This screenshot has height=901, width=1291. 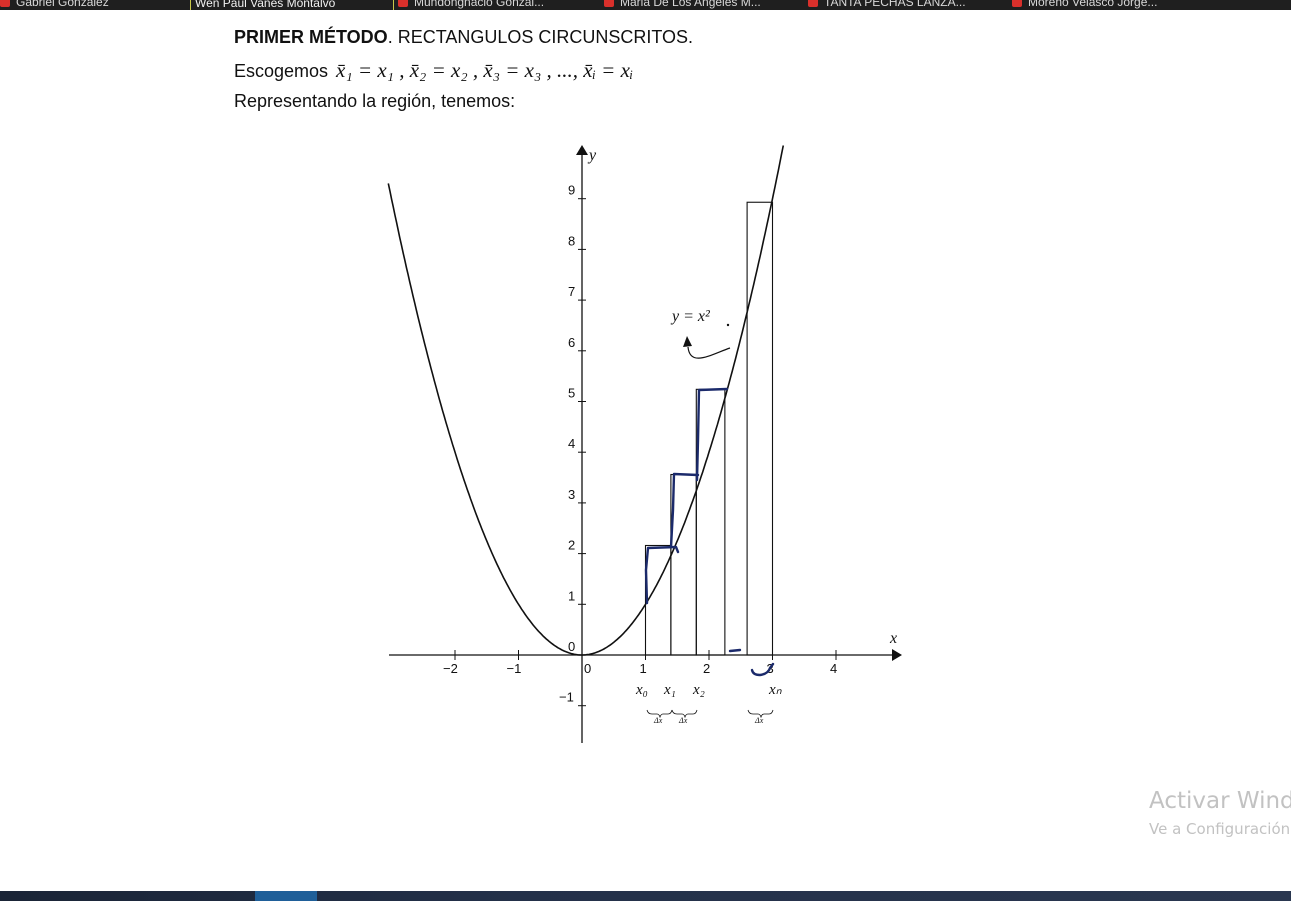 I want to click on heading-rest: . RECTANGULOS CIRCUNSCRITOS., so click(x=540, y=37).